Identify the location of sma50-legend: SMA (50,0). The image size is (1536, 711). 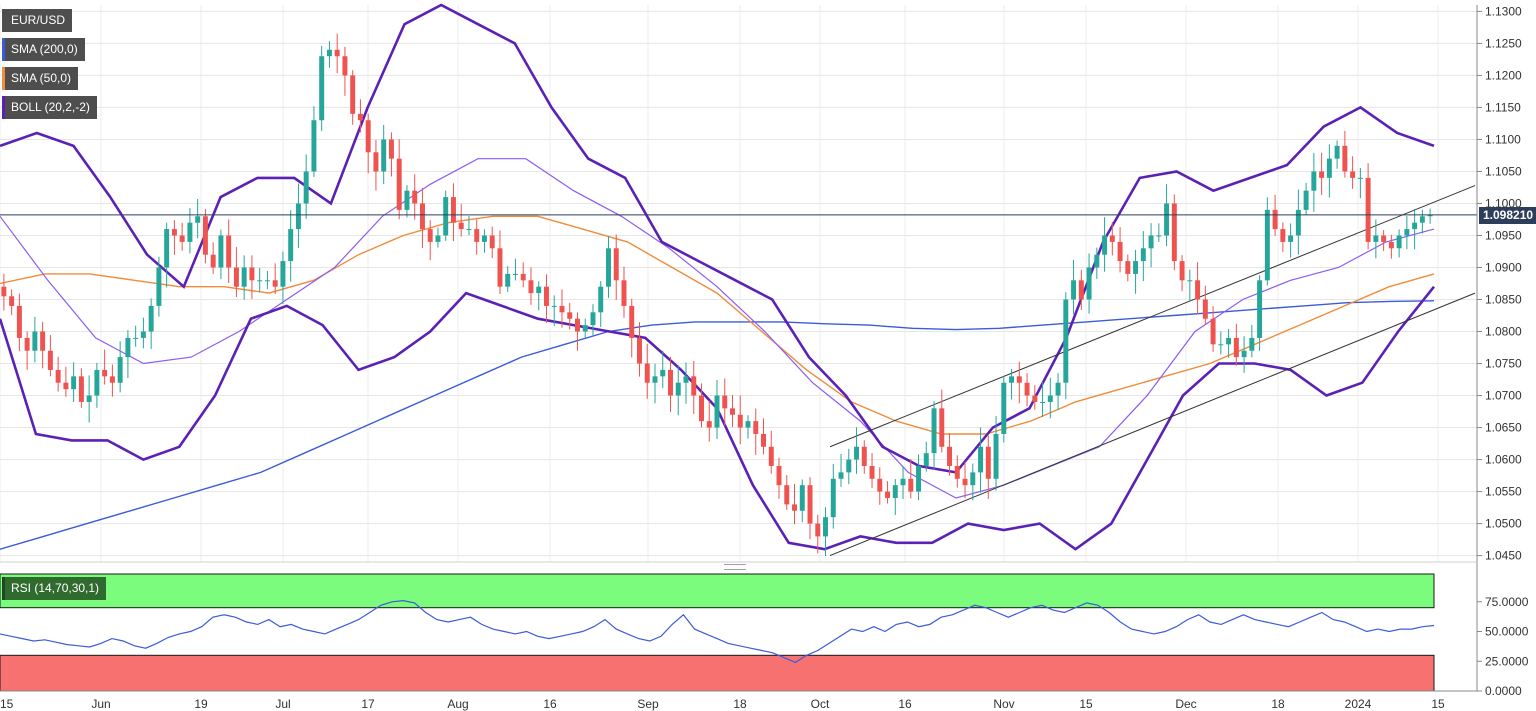
(40, 78).